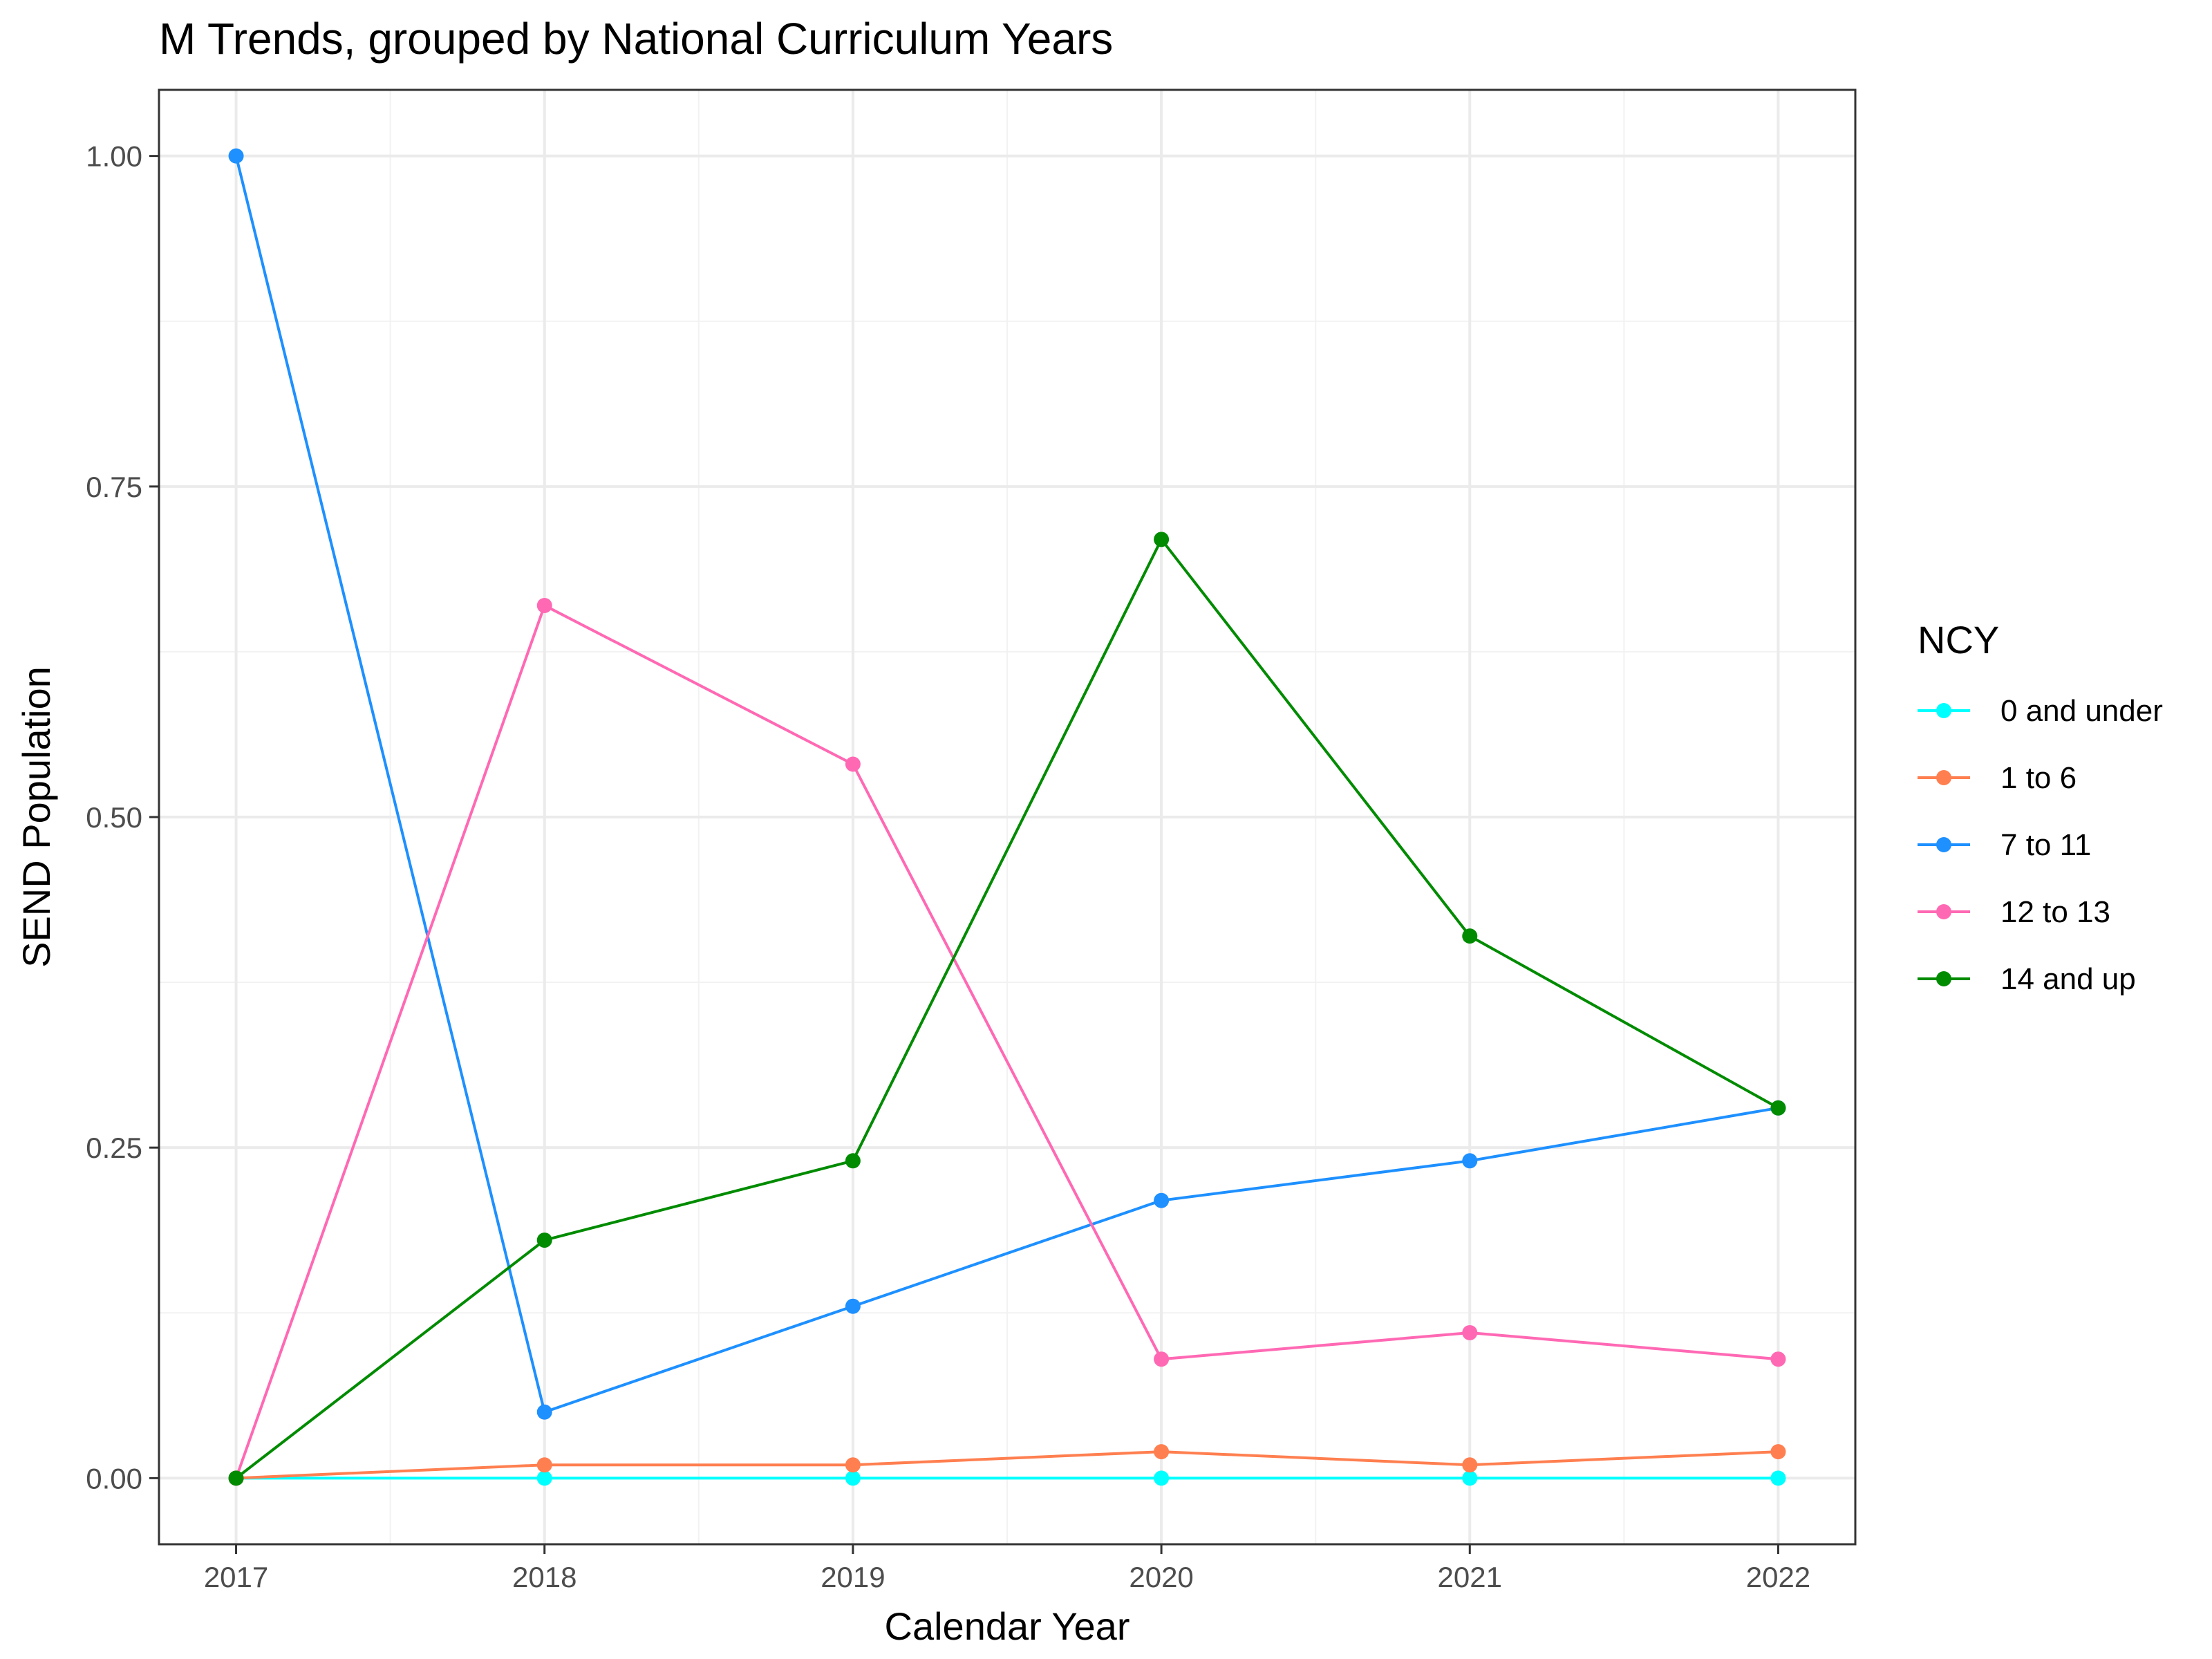 This screenshot has height=1659, width=2212. I want to click on legend-title: NCY, so click(1958, 640).